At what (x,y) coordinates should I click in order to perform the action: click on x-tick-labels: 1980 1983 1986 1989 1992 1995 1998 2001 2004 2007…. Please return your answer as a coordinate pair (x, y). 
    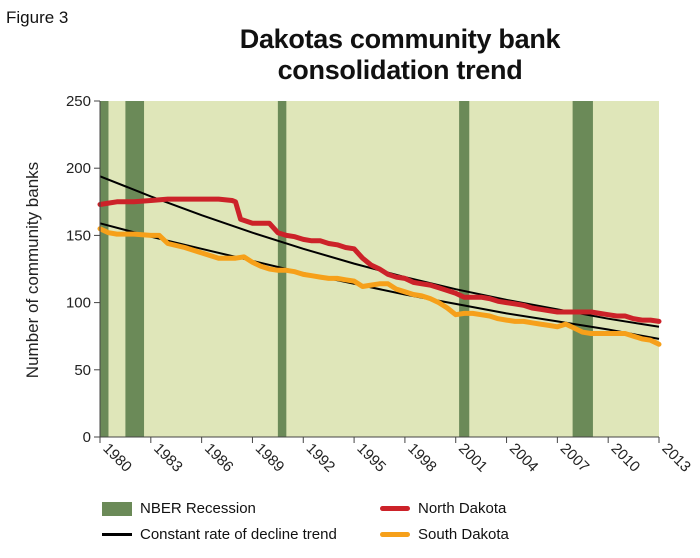
    Looking at the image, I should click on (396, 458).